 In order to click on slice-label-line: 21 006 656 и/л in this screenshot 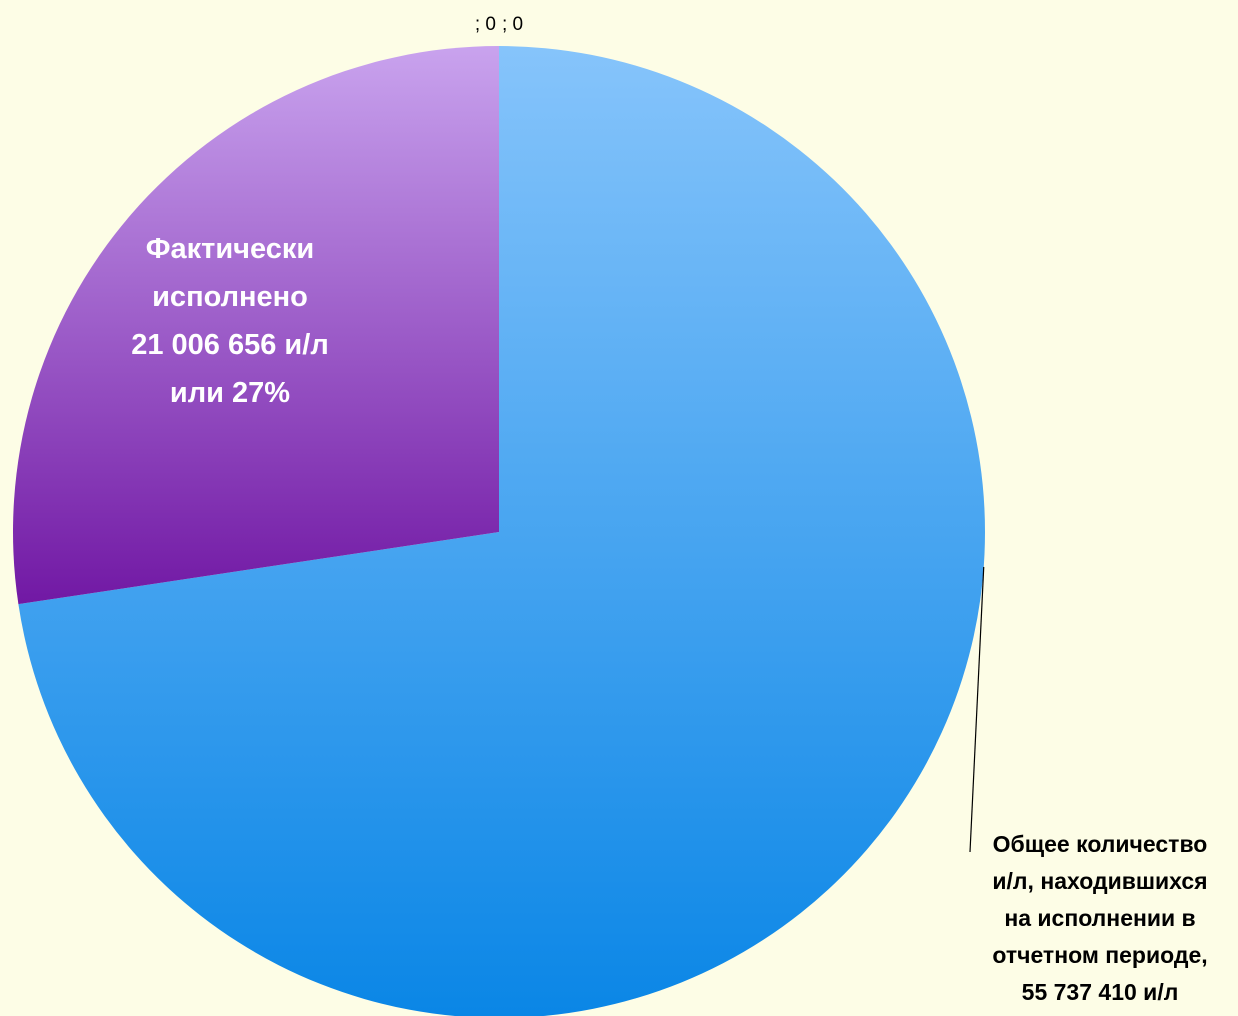, I will do `click(230, 345)`.